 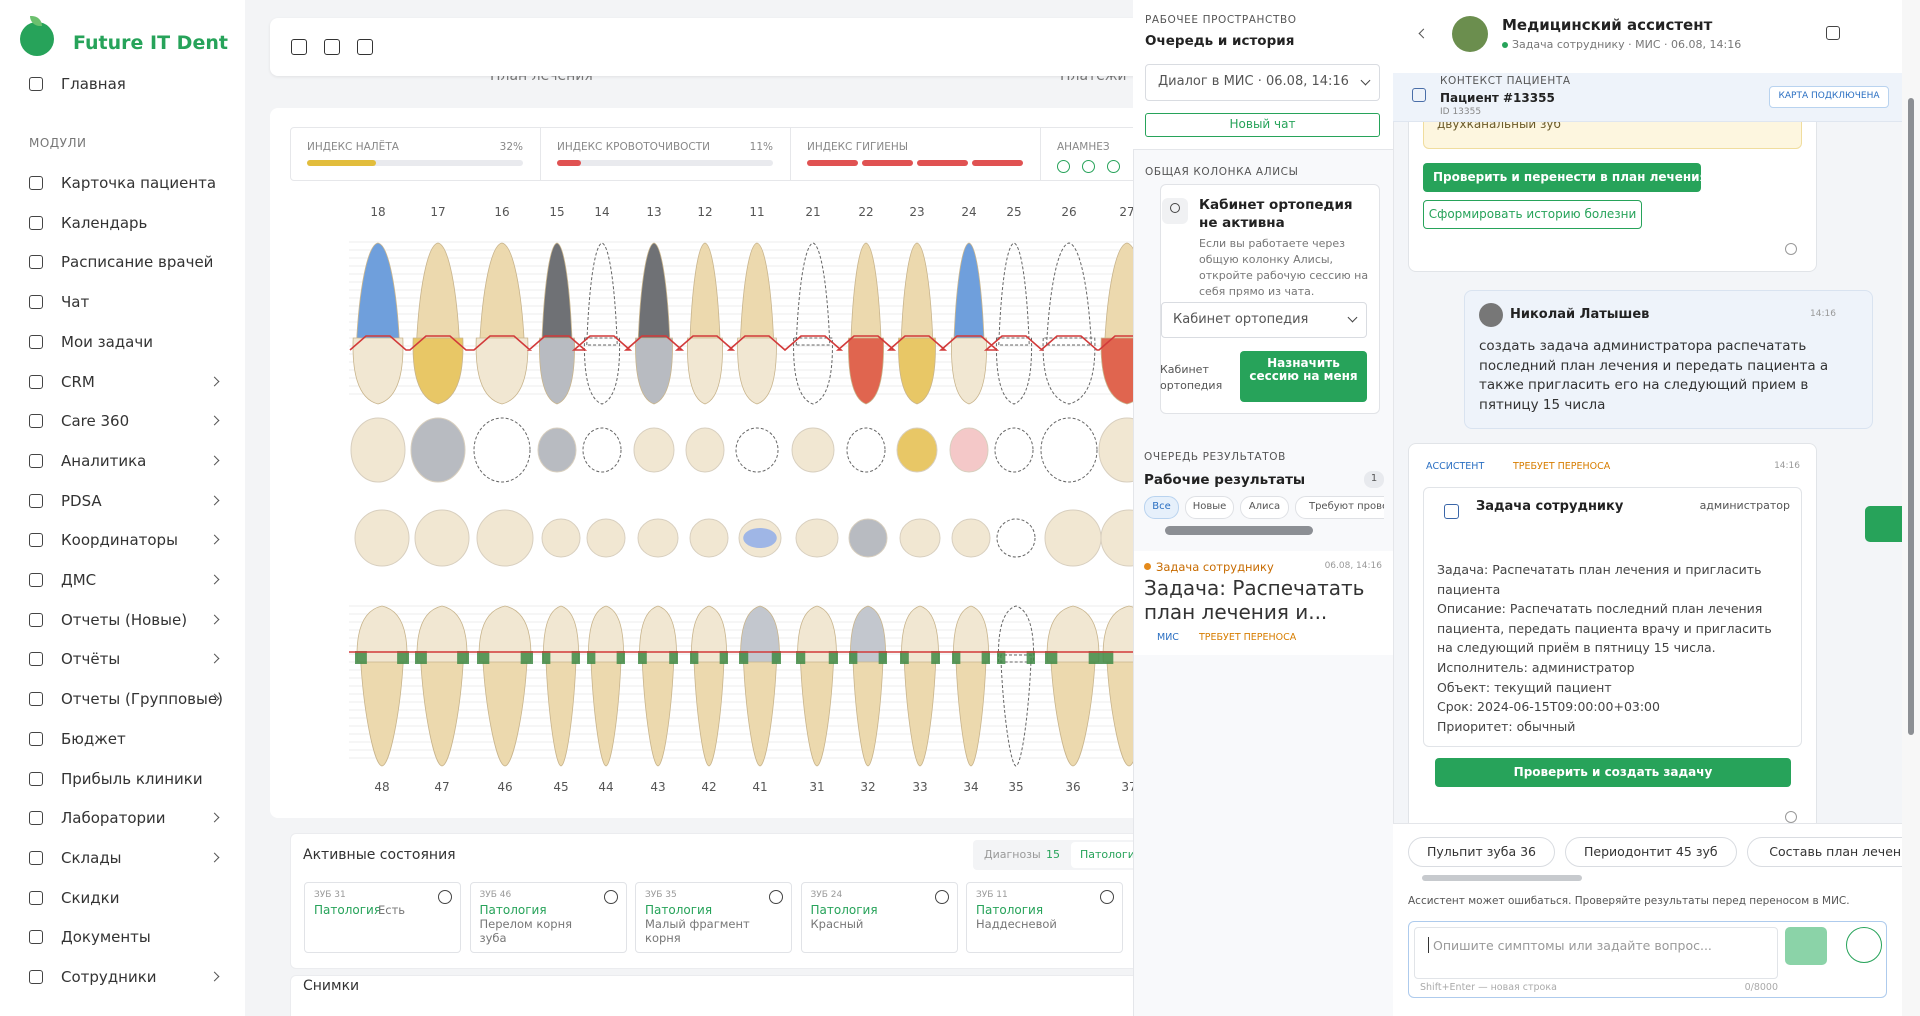 I want to click on mic-btn, so click(x=1864, y=945).